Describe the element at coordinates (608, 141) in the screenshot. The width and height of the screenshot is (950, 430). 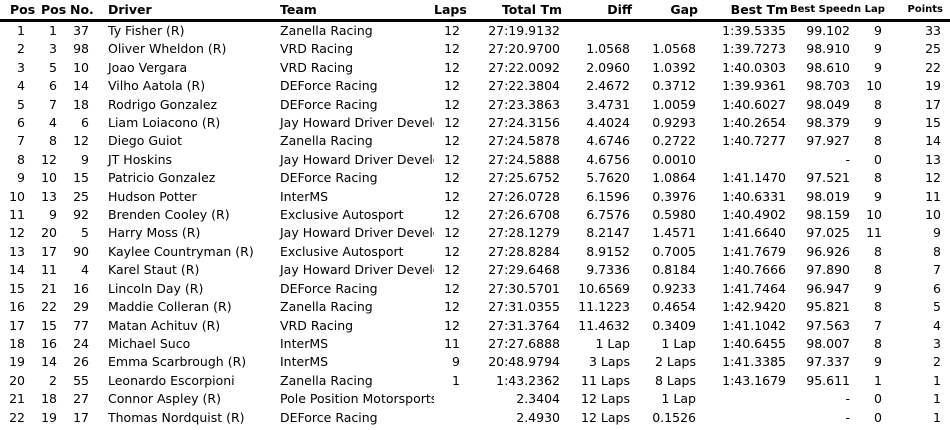
I see `cell-diff: 4.6746` at that location.